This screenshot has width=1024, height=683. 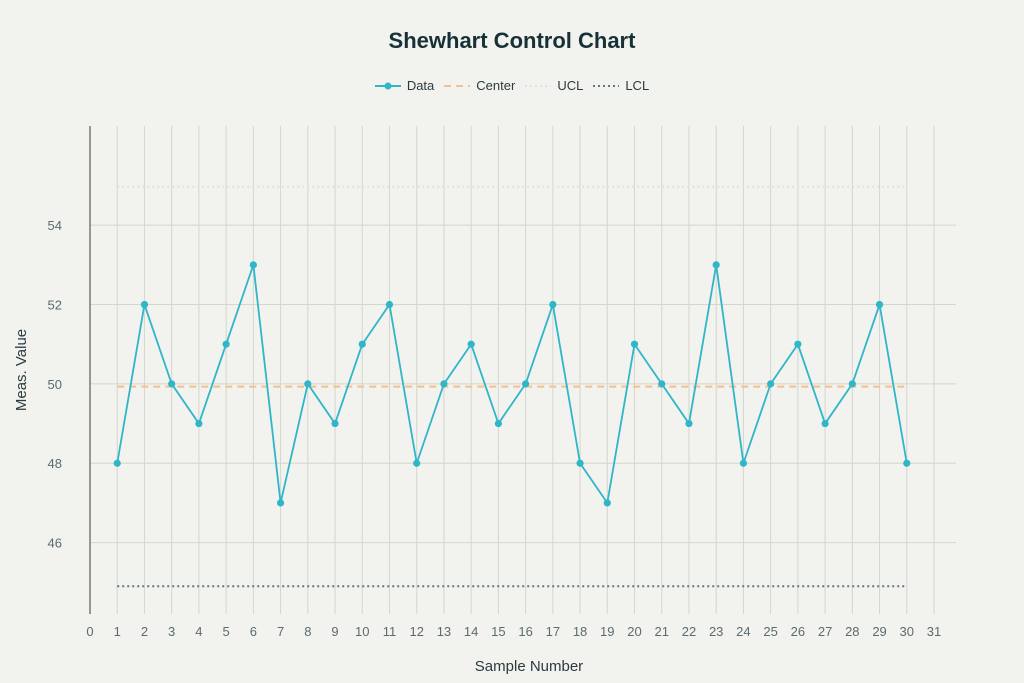 I want to click on legend-swatch-lcl, so click(x=606, y=85).